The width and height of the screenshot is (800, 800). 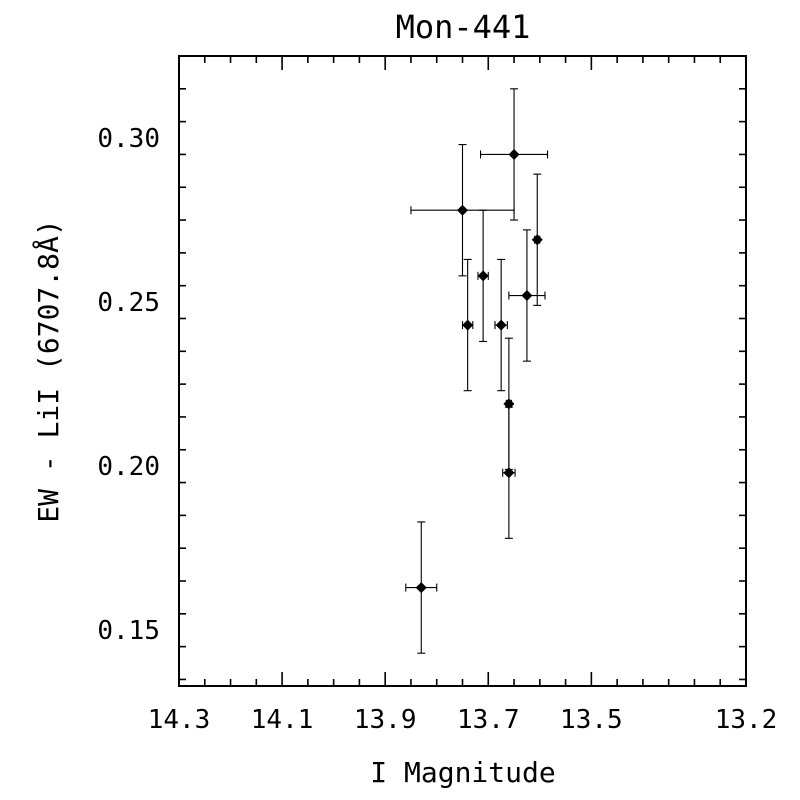 What do you see at coordinates (463, 27) in the screenshot?
I see `chart-title: Mon-441` at bounding box center [463, 27].